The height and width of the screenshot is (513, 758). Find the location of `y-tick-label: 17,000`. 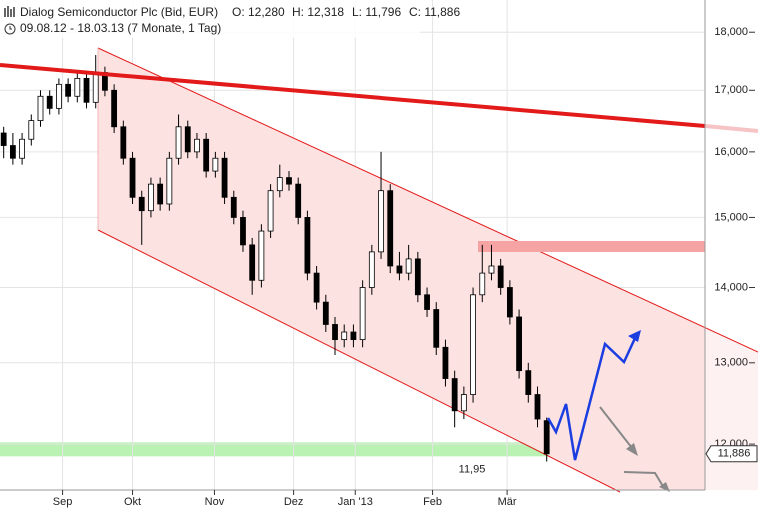

y-tick-label: 17,000 is located at coordinates (731, 90).